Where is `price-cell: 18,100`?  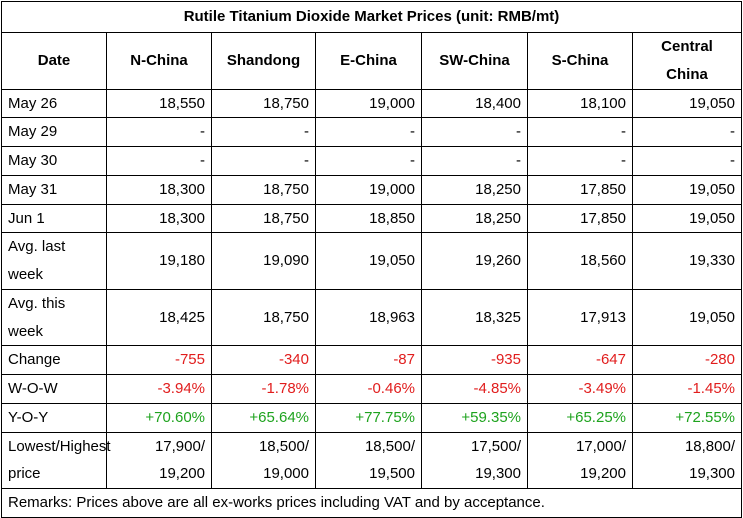
price-cell: 18,100 is located at coordinates (580, 103).